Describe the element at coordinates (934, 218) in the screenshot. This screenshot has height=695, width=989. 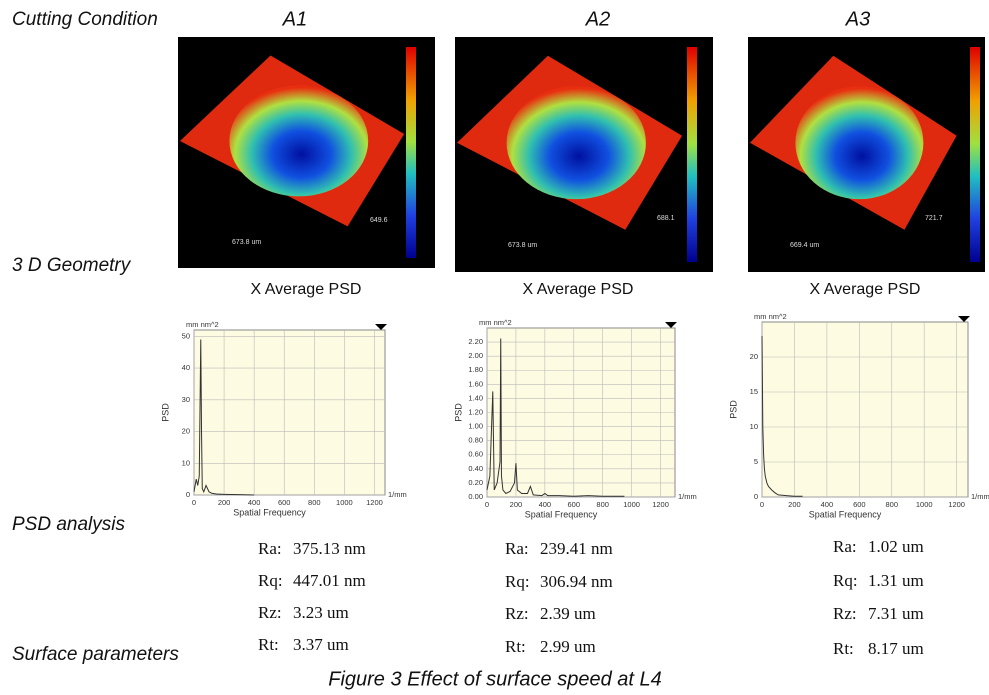
I see `dimension-label: 721.7` at that location.